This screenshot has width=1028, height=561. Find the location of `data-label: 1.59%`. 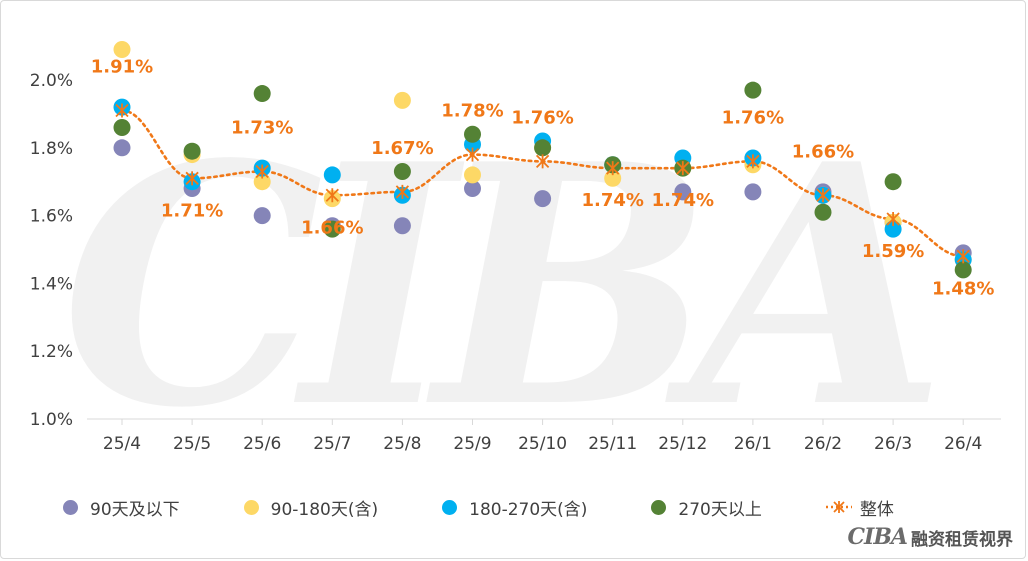

data-label: 1.59% is located at coordinates (893, 251).